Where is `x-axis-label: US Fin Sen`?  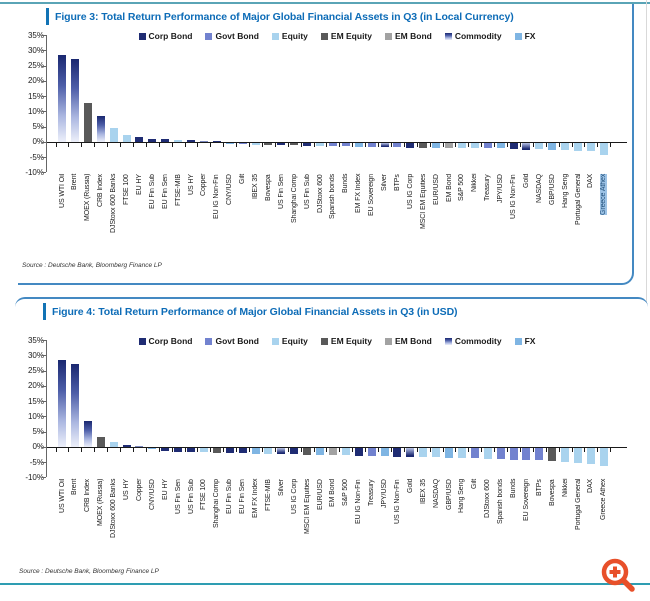 x-axis-label: US Fin Sen is located at coordinates (178, 523).